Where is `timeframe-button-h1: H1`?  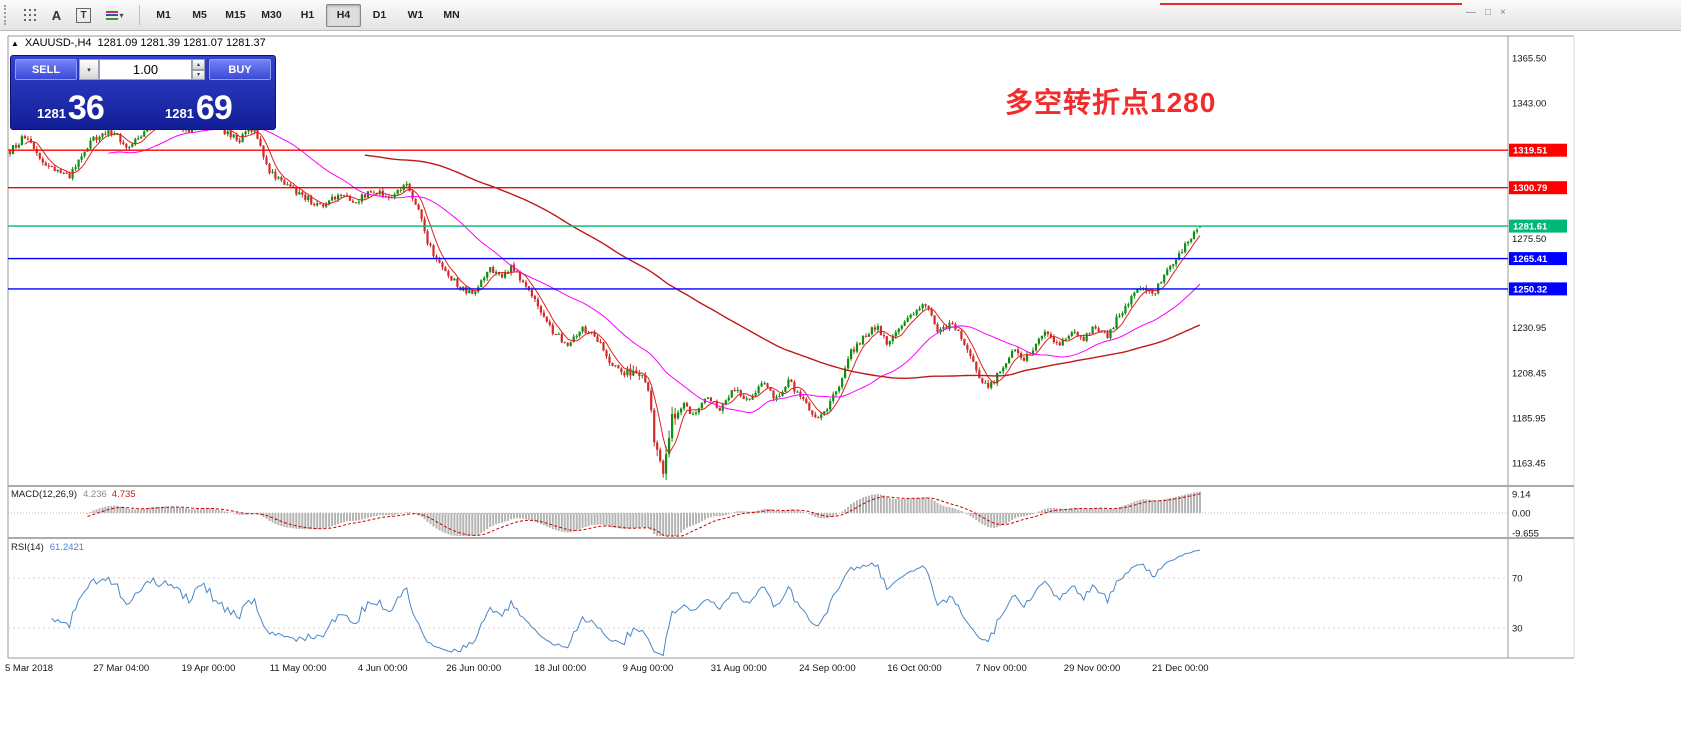
timeframe-button-h1: H1 is located at coordinates (307, 15).